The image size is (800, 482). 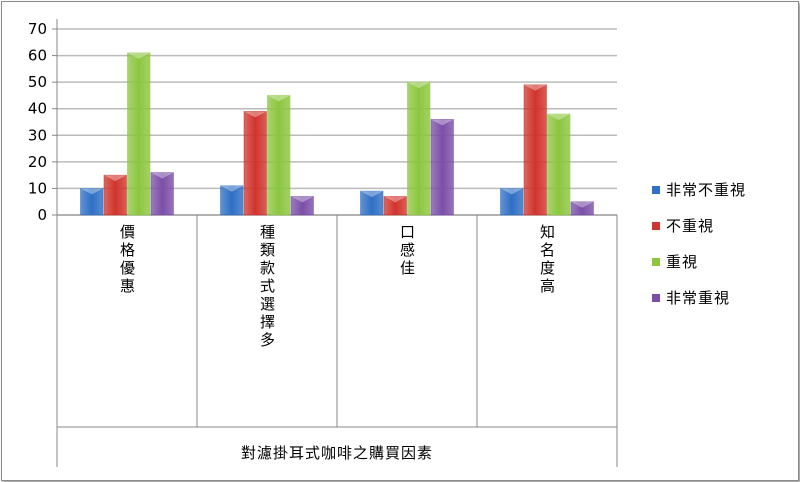 I want to click on legend-item: 重視, so click(x=675, y=261).